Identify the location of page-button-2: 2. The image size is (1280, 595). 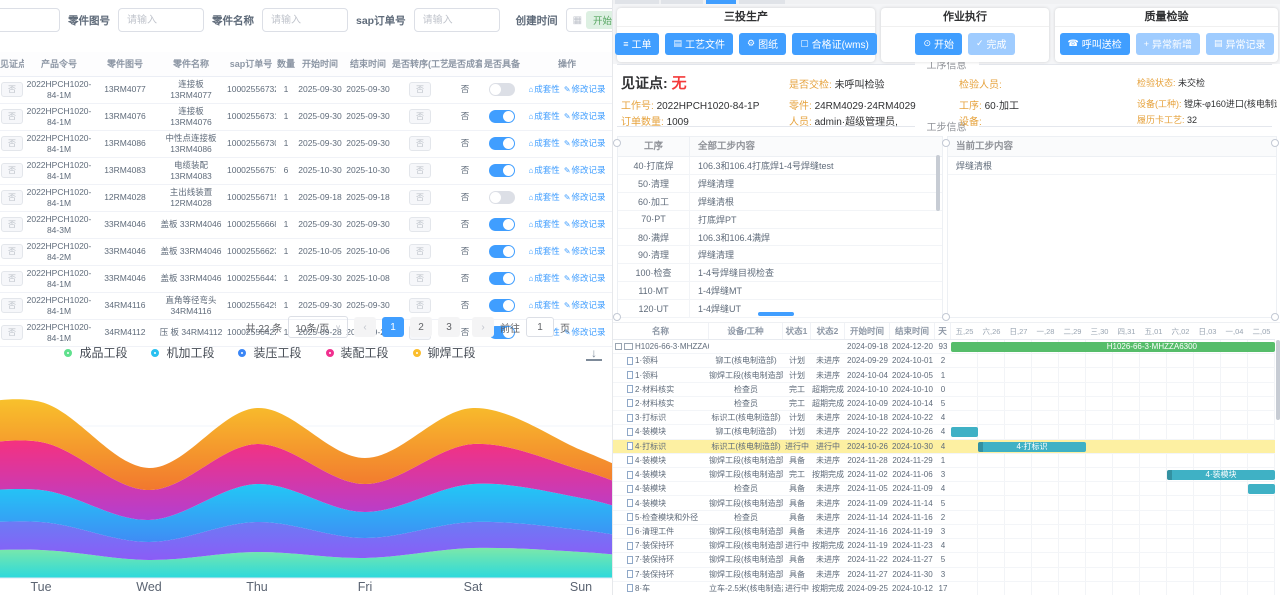
(421, 327).